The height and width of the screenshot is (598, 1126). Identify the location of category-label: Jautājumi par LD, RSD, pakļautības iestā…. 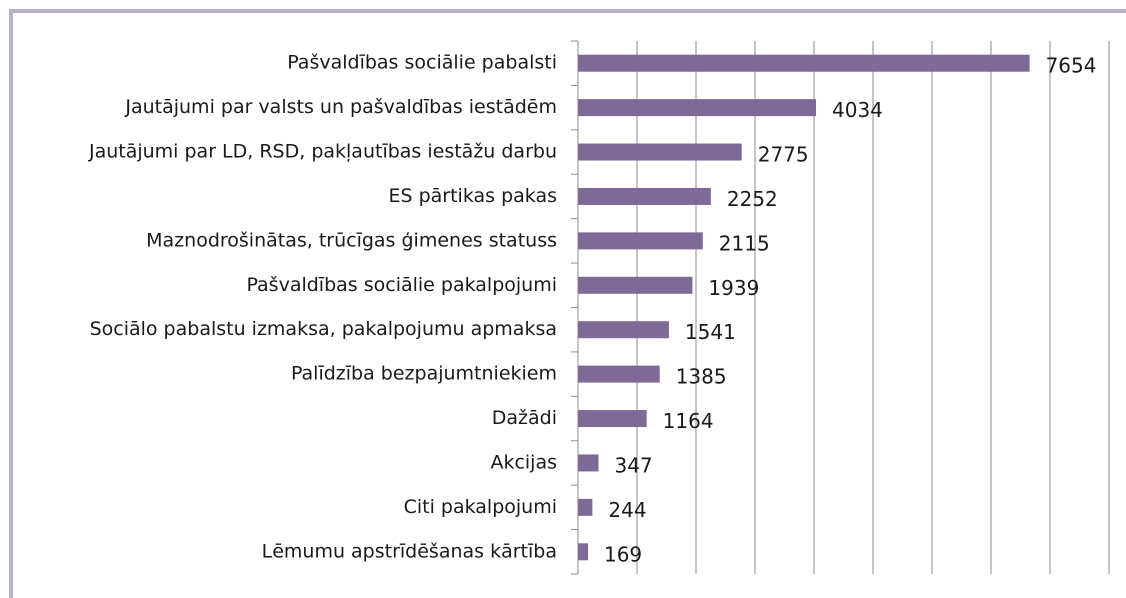
(322, 152).